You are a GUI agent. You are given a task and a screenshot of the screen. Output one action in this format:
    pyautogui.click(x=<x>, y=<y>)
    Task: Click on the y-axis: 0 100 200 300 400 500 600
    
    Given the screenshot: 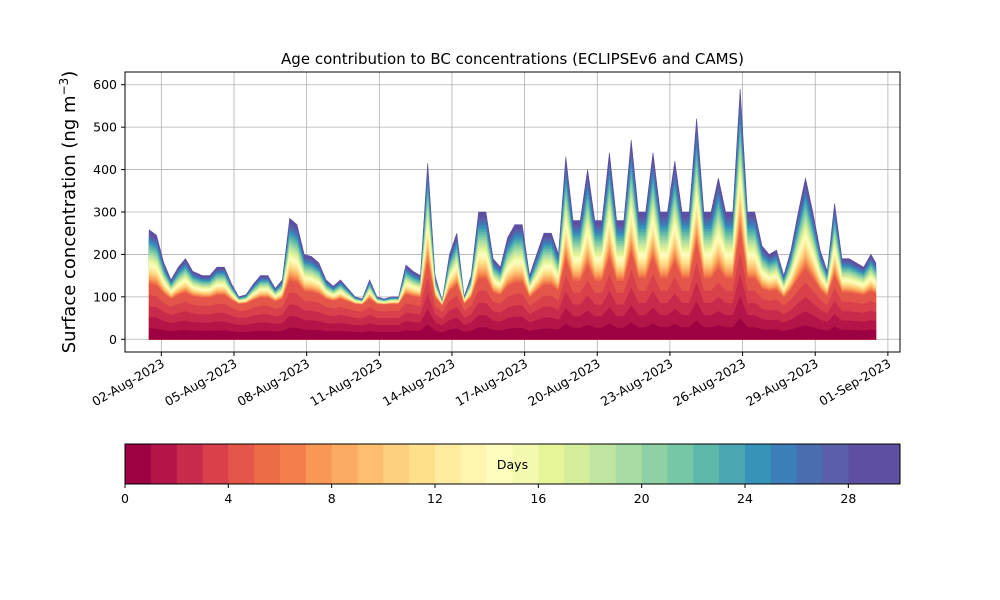 What is the action you would take?
    pyautogui.click(x=109, y=212)
    